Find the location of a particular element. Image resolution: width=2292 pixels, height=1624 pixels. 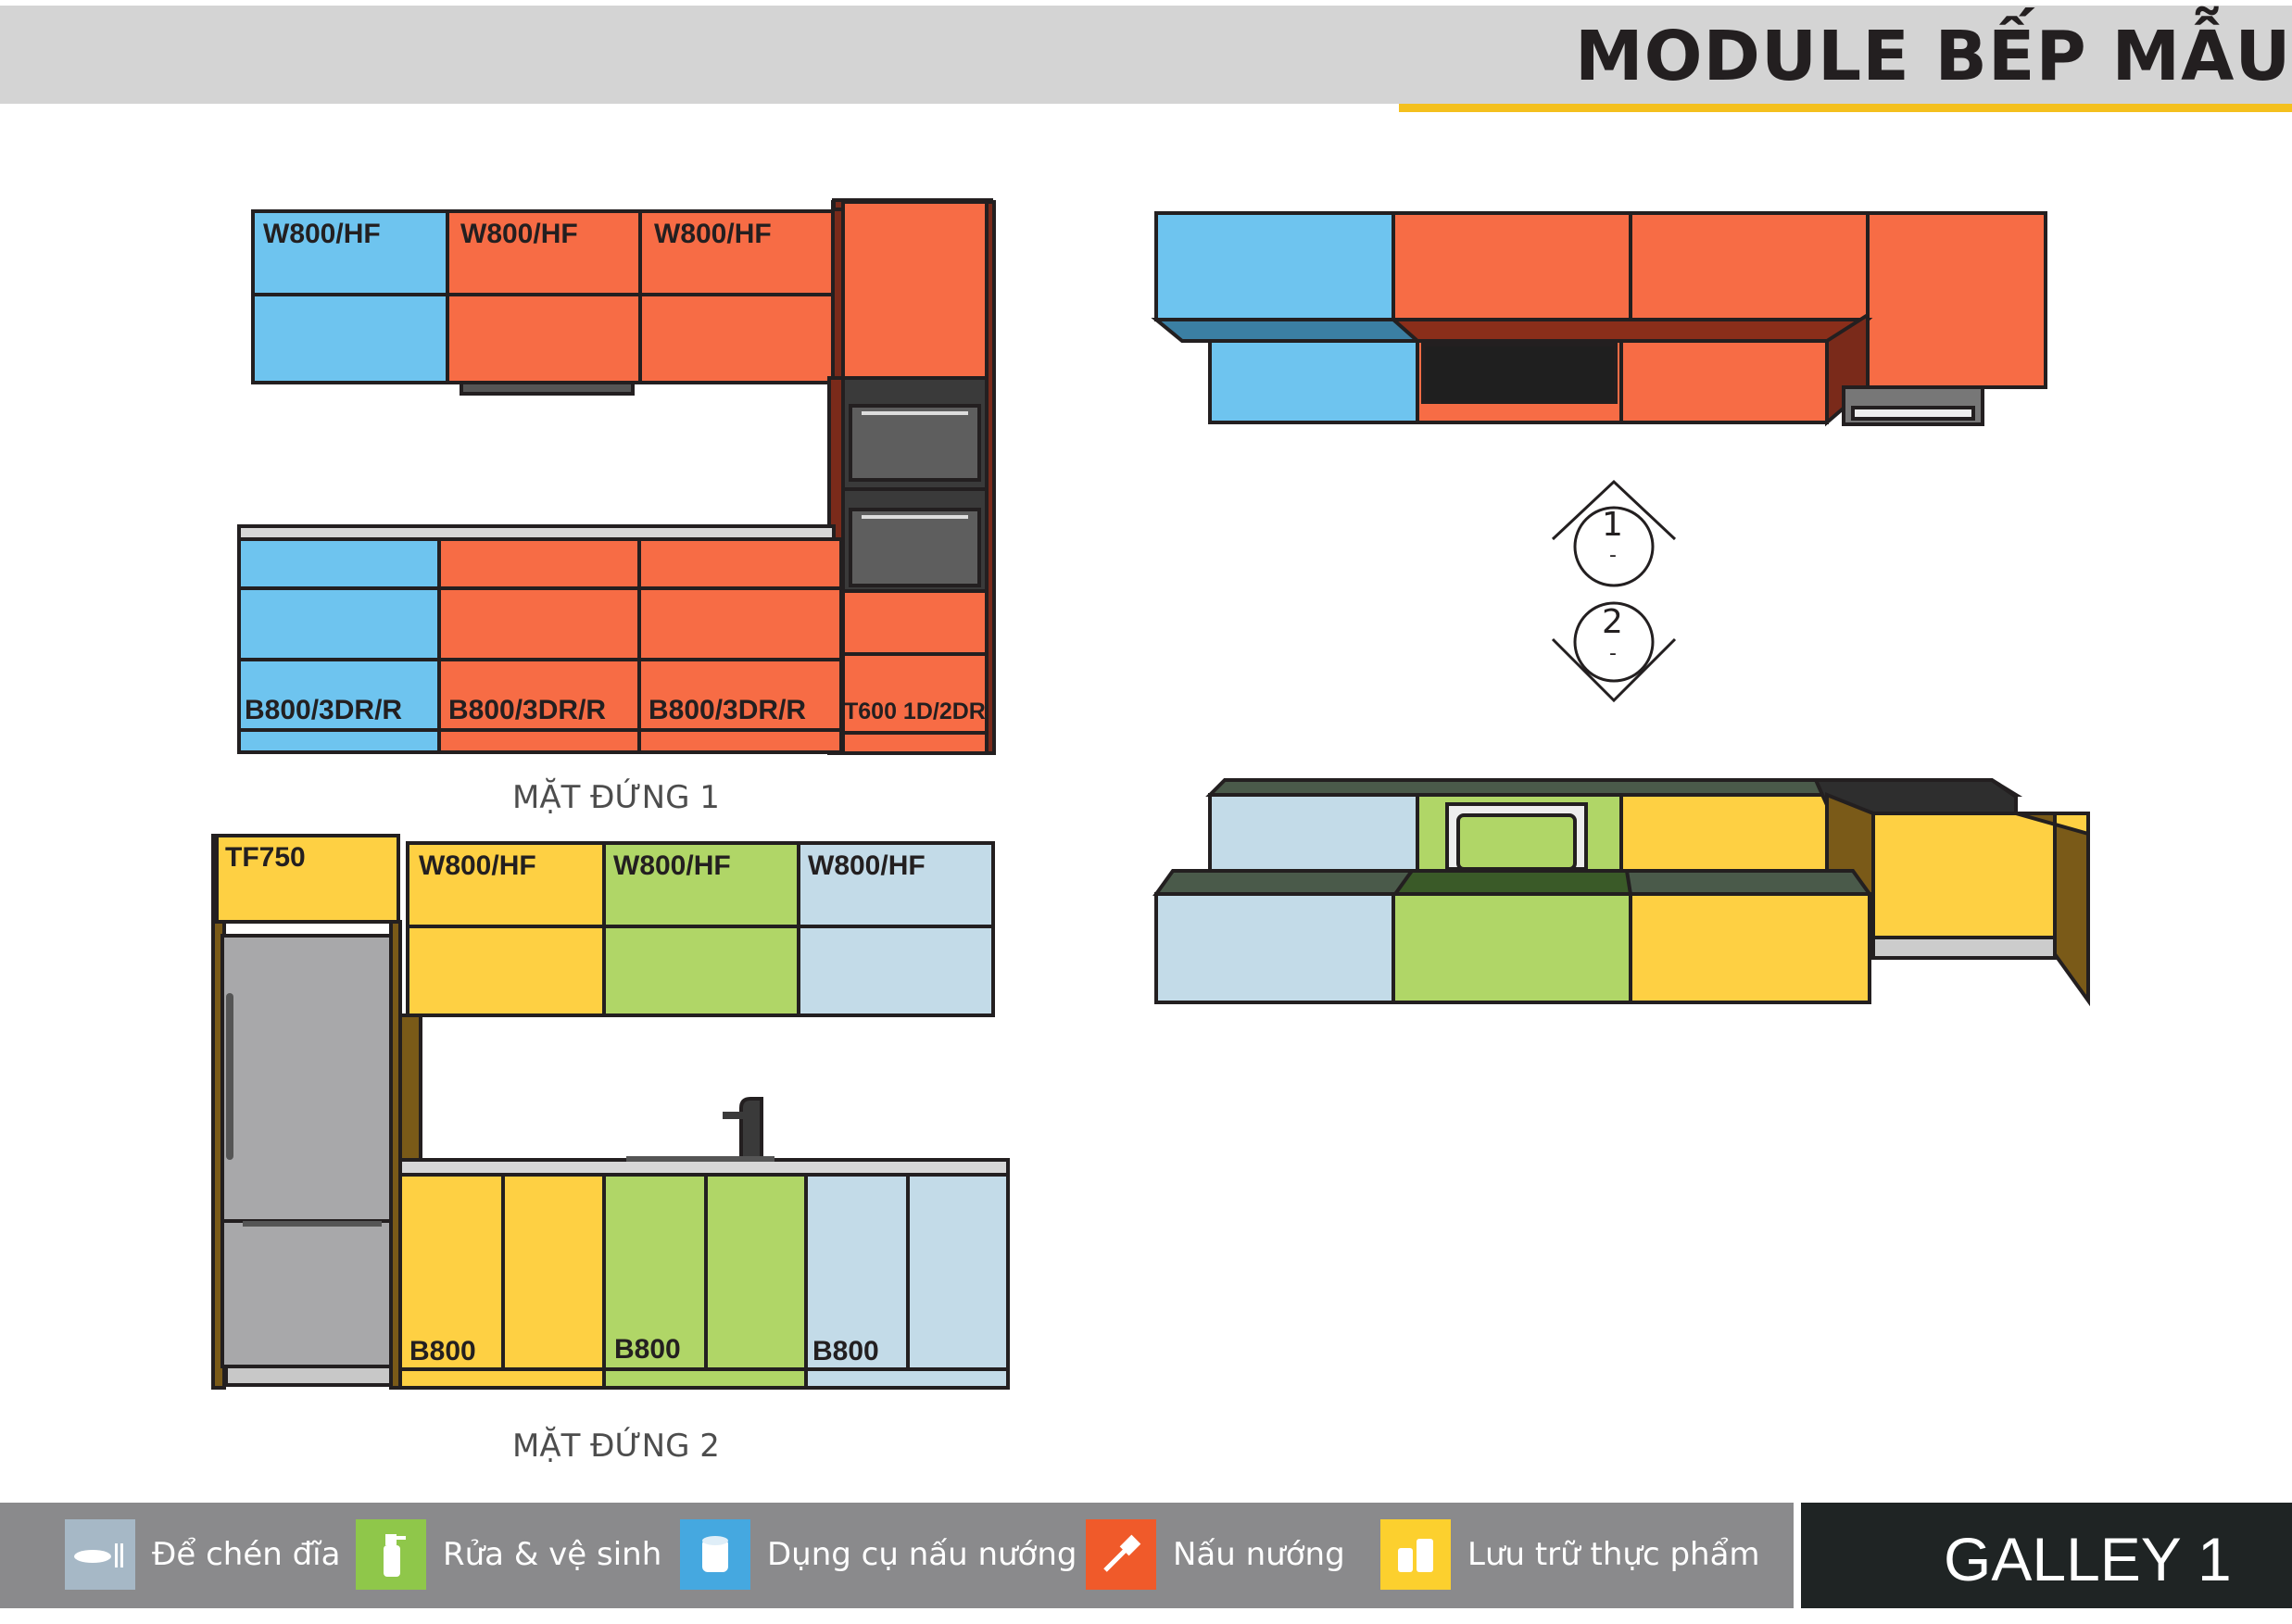

elevation-1-title: MẶT ĐỨNG 1 is located at coordinates (616, 797).